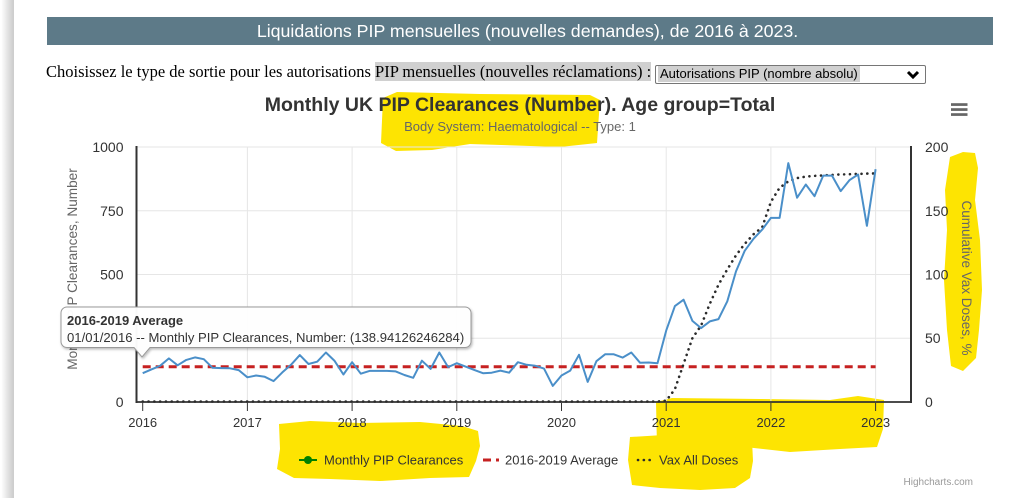 This screenshot has width=1024, height=498. I want to click on svg-text: 150, so click(937, 211).